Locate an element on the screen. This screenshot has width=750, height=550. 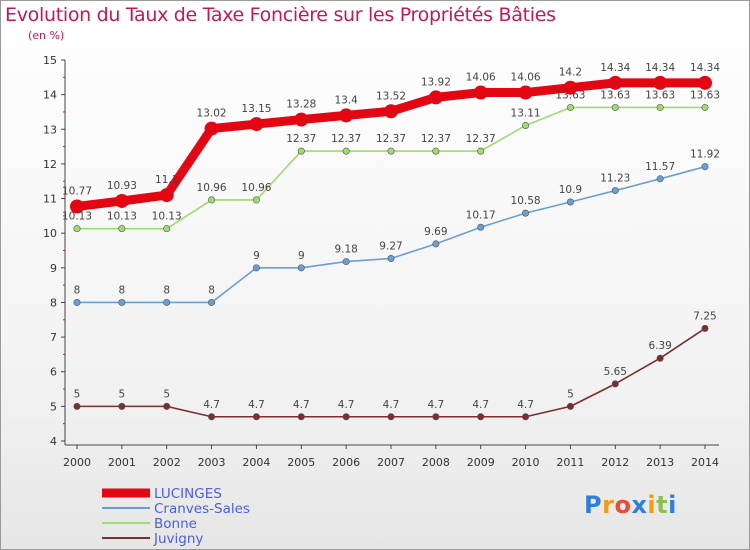
y-tick-label: 11 is located at coordinates (50, 199).